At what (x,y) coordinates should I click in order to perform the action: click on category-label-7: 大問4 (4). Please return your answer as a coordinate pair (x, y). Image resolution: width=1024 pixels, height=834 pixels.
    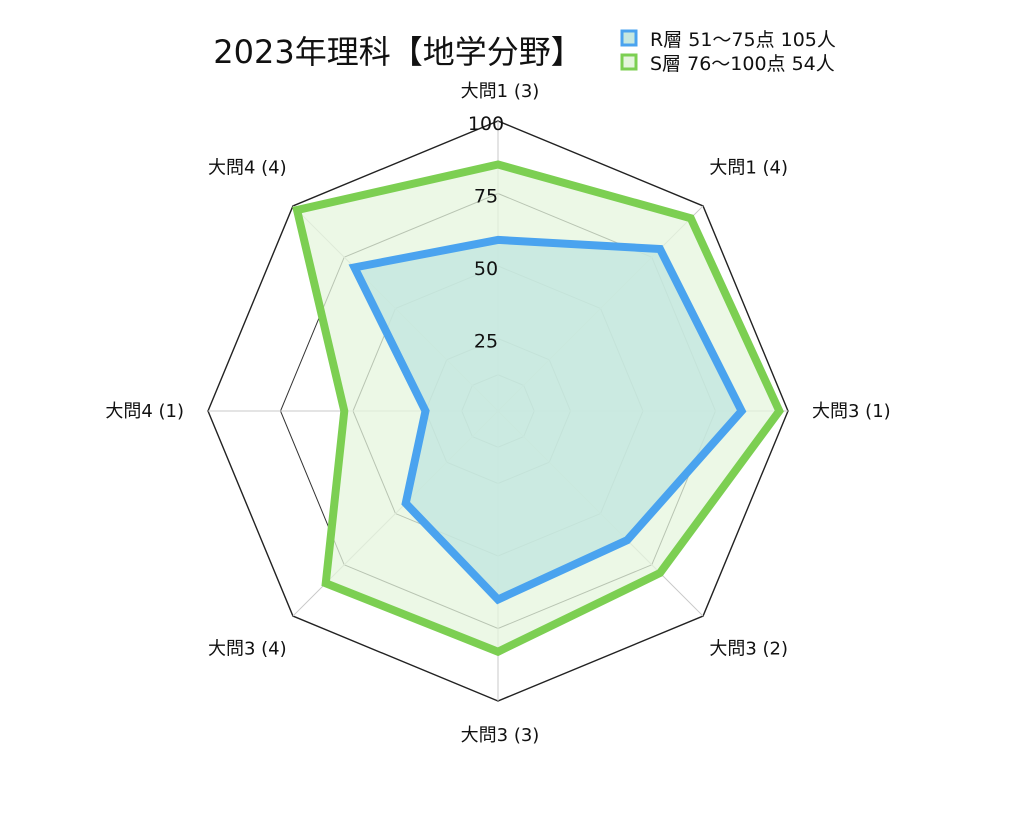
    Looking at the image, I should click on (247, 168).